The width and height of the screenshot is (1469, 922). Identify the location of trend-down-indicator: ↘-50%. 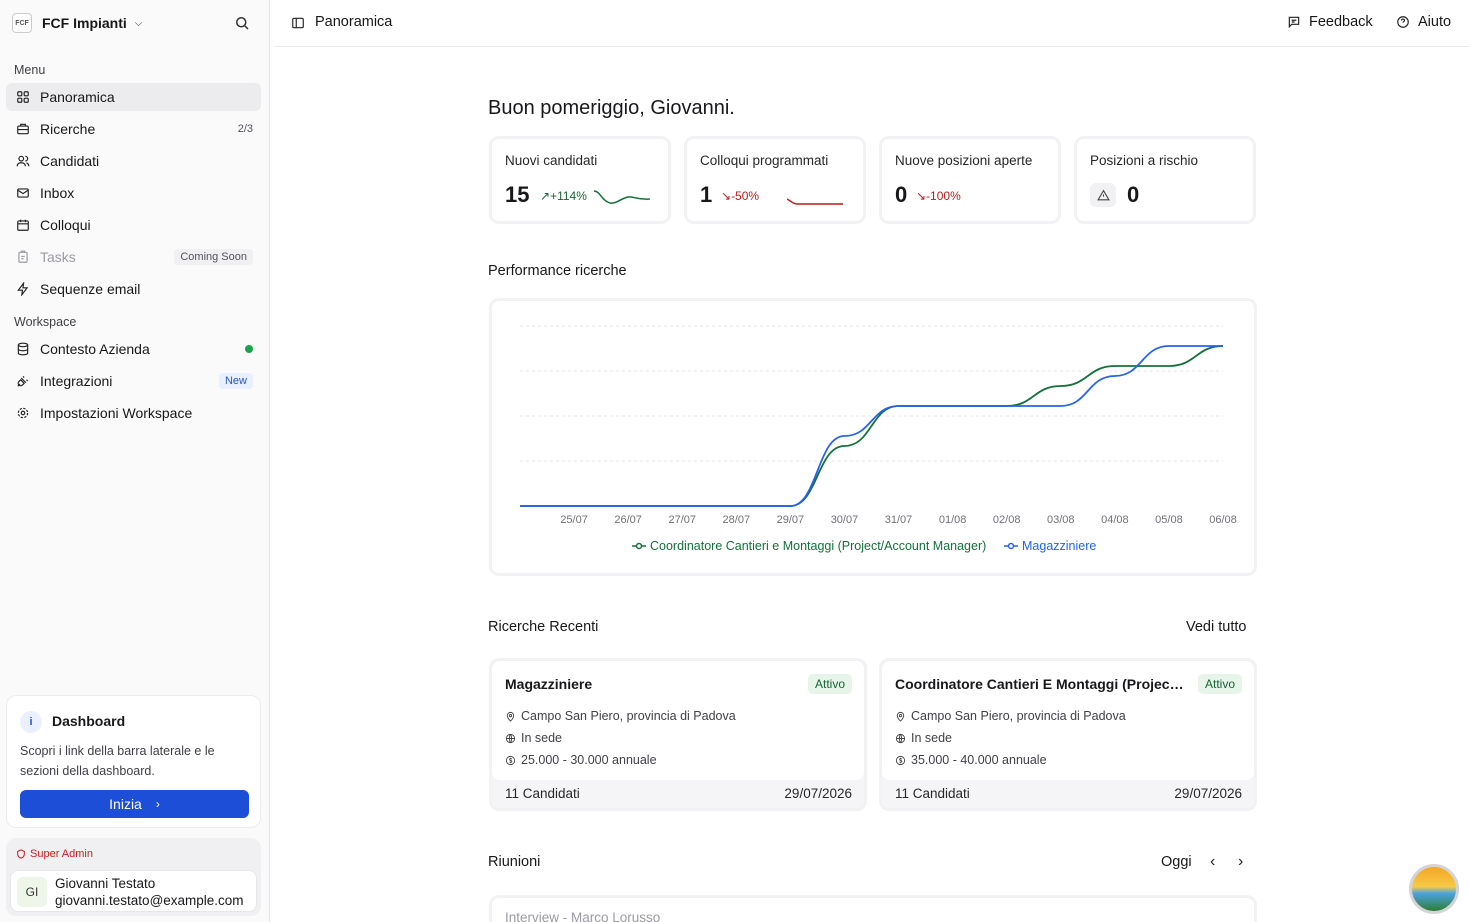
(740, 196).